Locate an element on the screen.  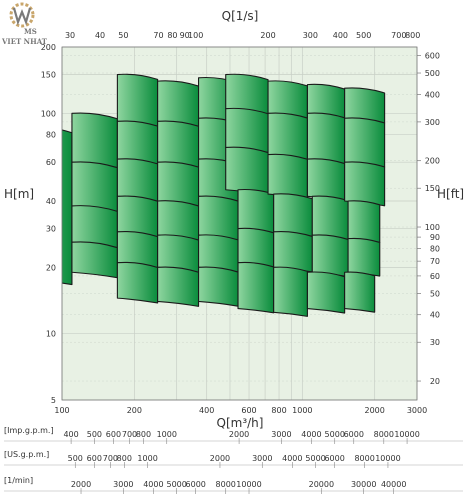
x-tick-label: 400 is located at coordinates (206, 410).